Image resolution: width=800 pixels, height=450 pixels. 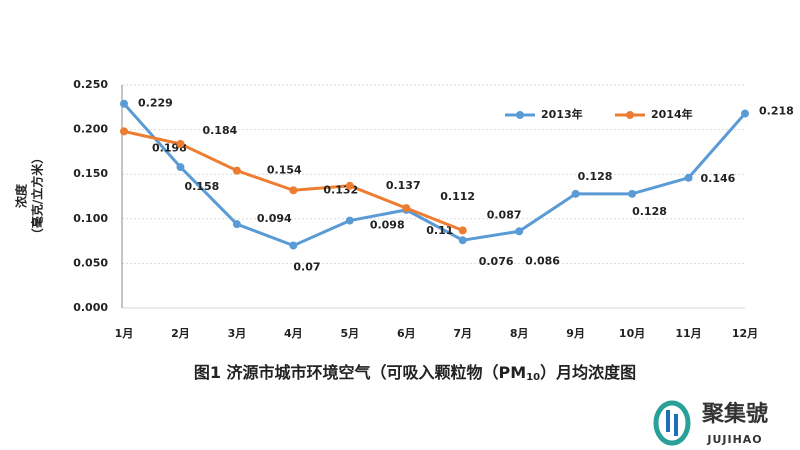 What do you see at coordinates (542, 260) in the screenshot?
I see `value-label: 0.086` at bounding box center [542, 260].